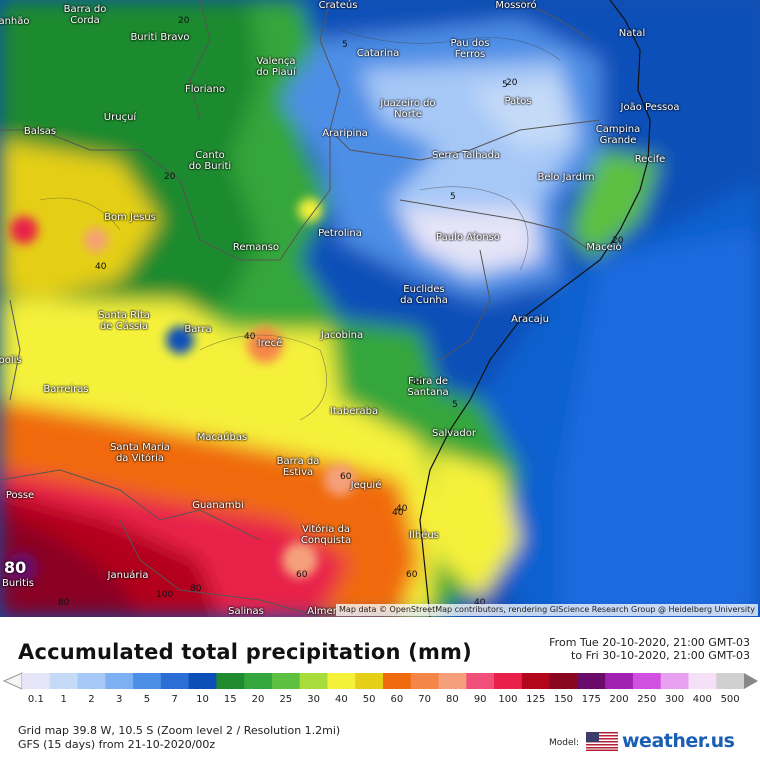 Image resolution: width=760 pixels, height=760 pixels. I want to click on city-name-line: Almer, so click(322, 611).